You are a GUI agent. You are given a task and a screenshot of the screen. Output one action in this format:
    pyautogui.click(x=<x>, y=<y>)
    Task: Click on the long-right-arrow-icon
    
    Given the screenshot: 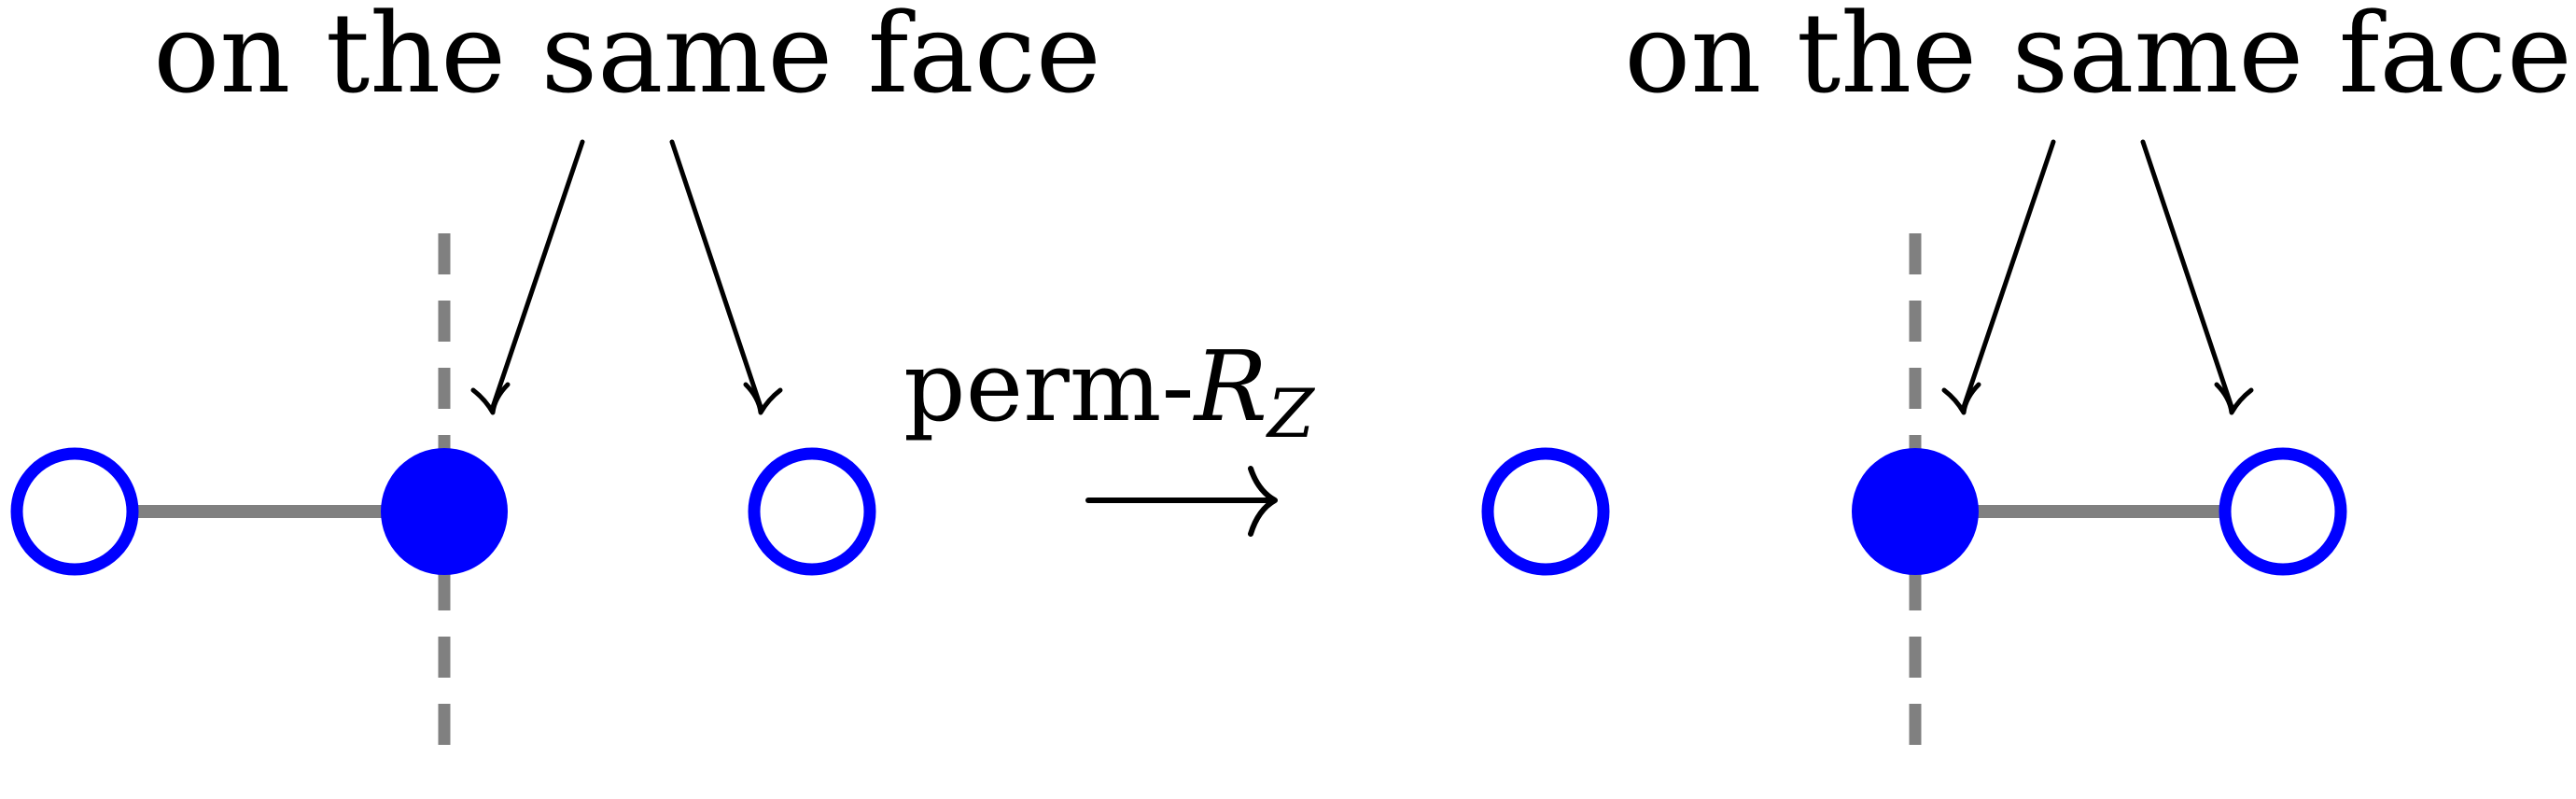 What is the action you would take?
    pyautogui.click(x=1181, y=502)
    